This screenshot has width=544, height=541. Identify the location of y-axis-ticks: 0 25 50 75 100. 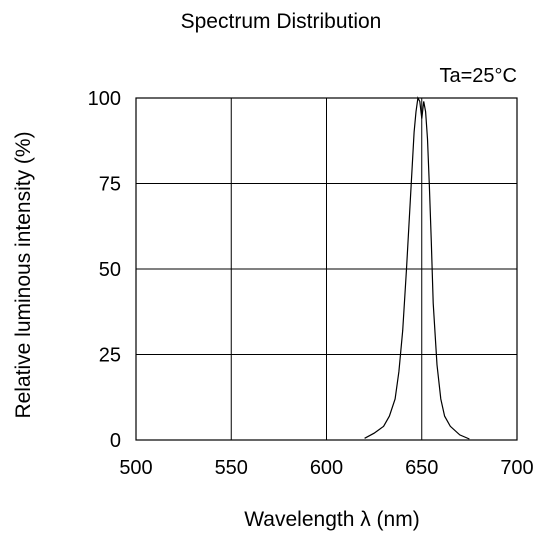
(104, 270).